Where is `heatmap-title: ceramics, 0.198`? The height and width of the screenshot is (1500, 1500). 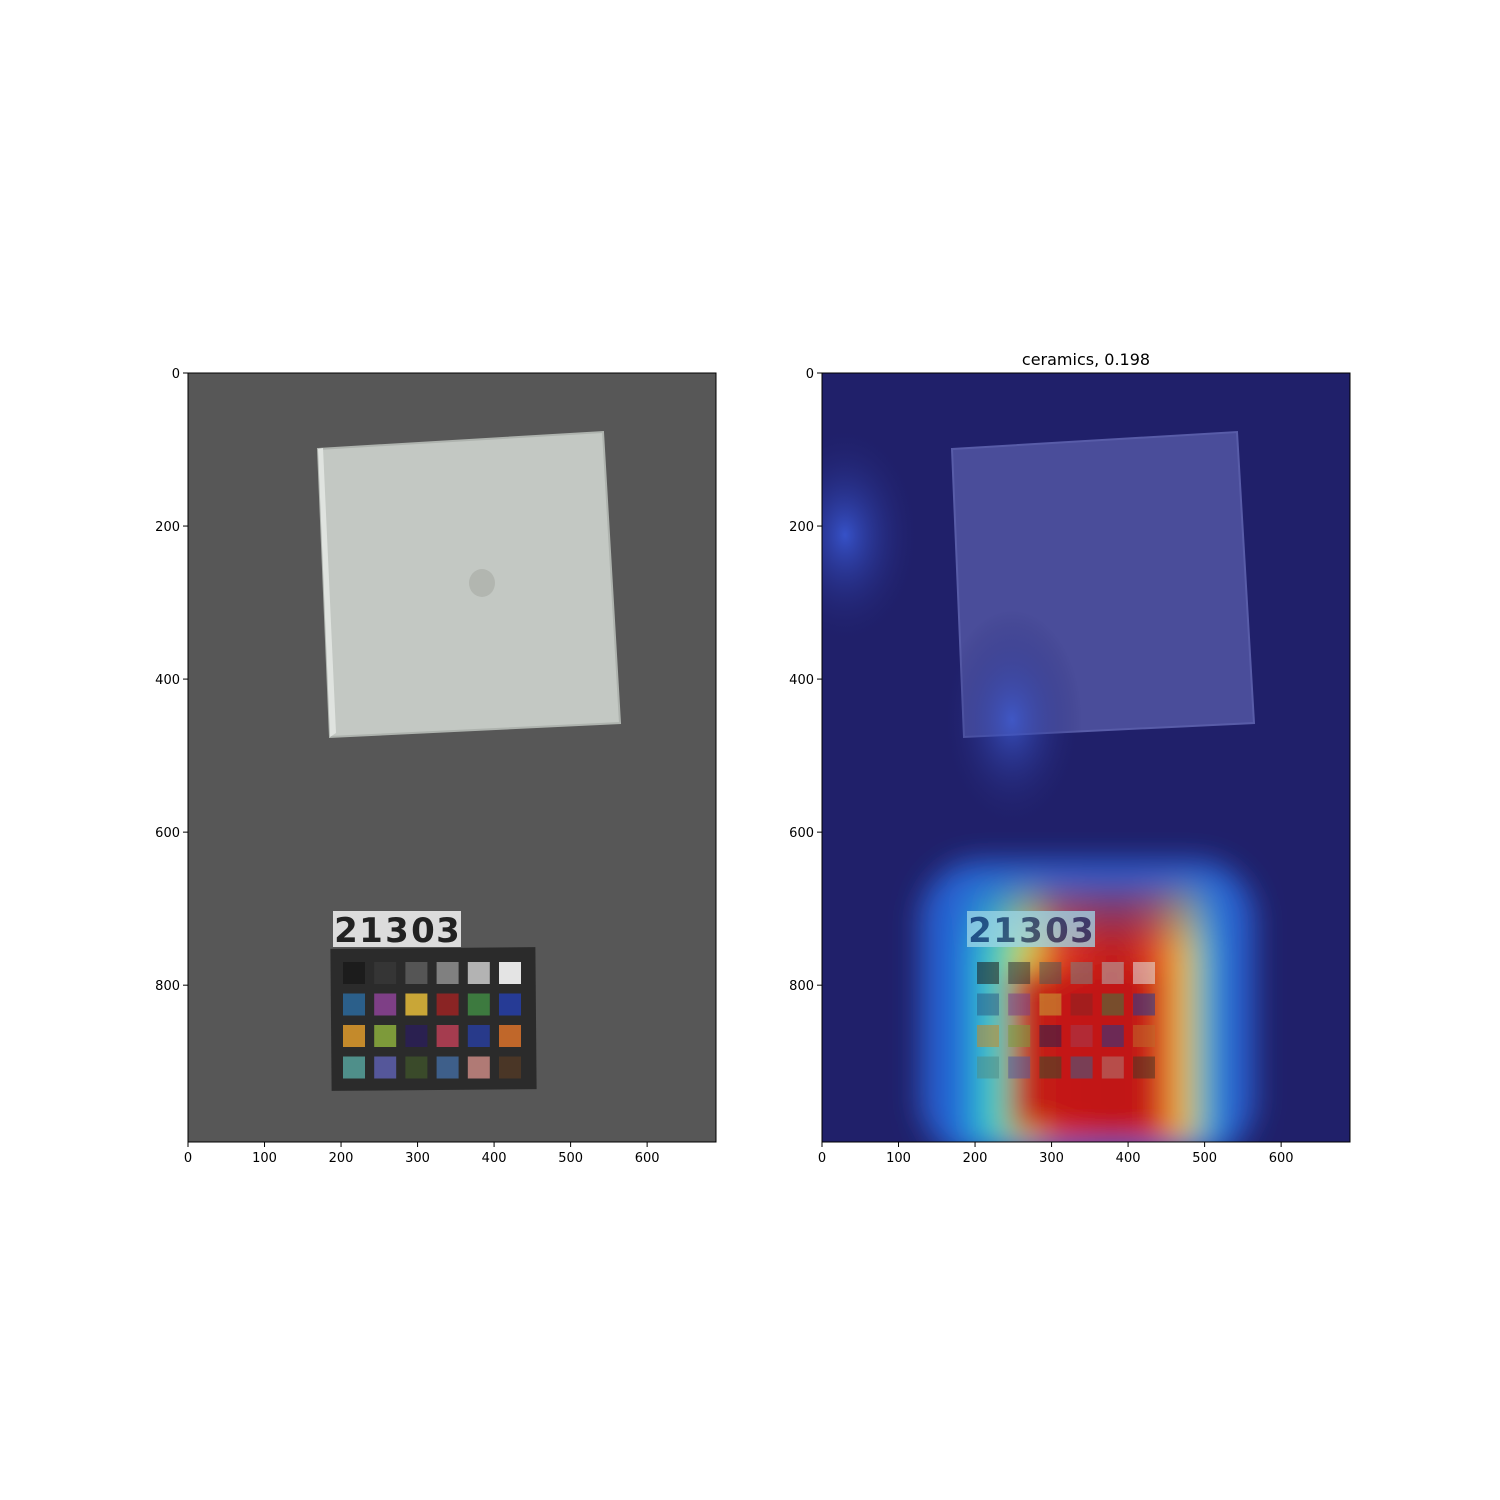
heatmap-title: ceramics, 0.198 is located at coordinates (1086, 359).